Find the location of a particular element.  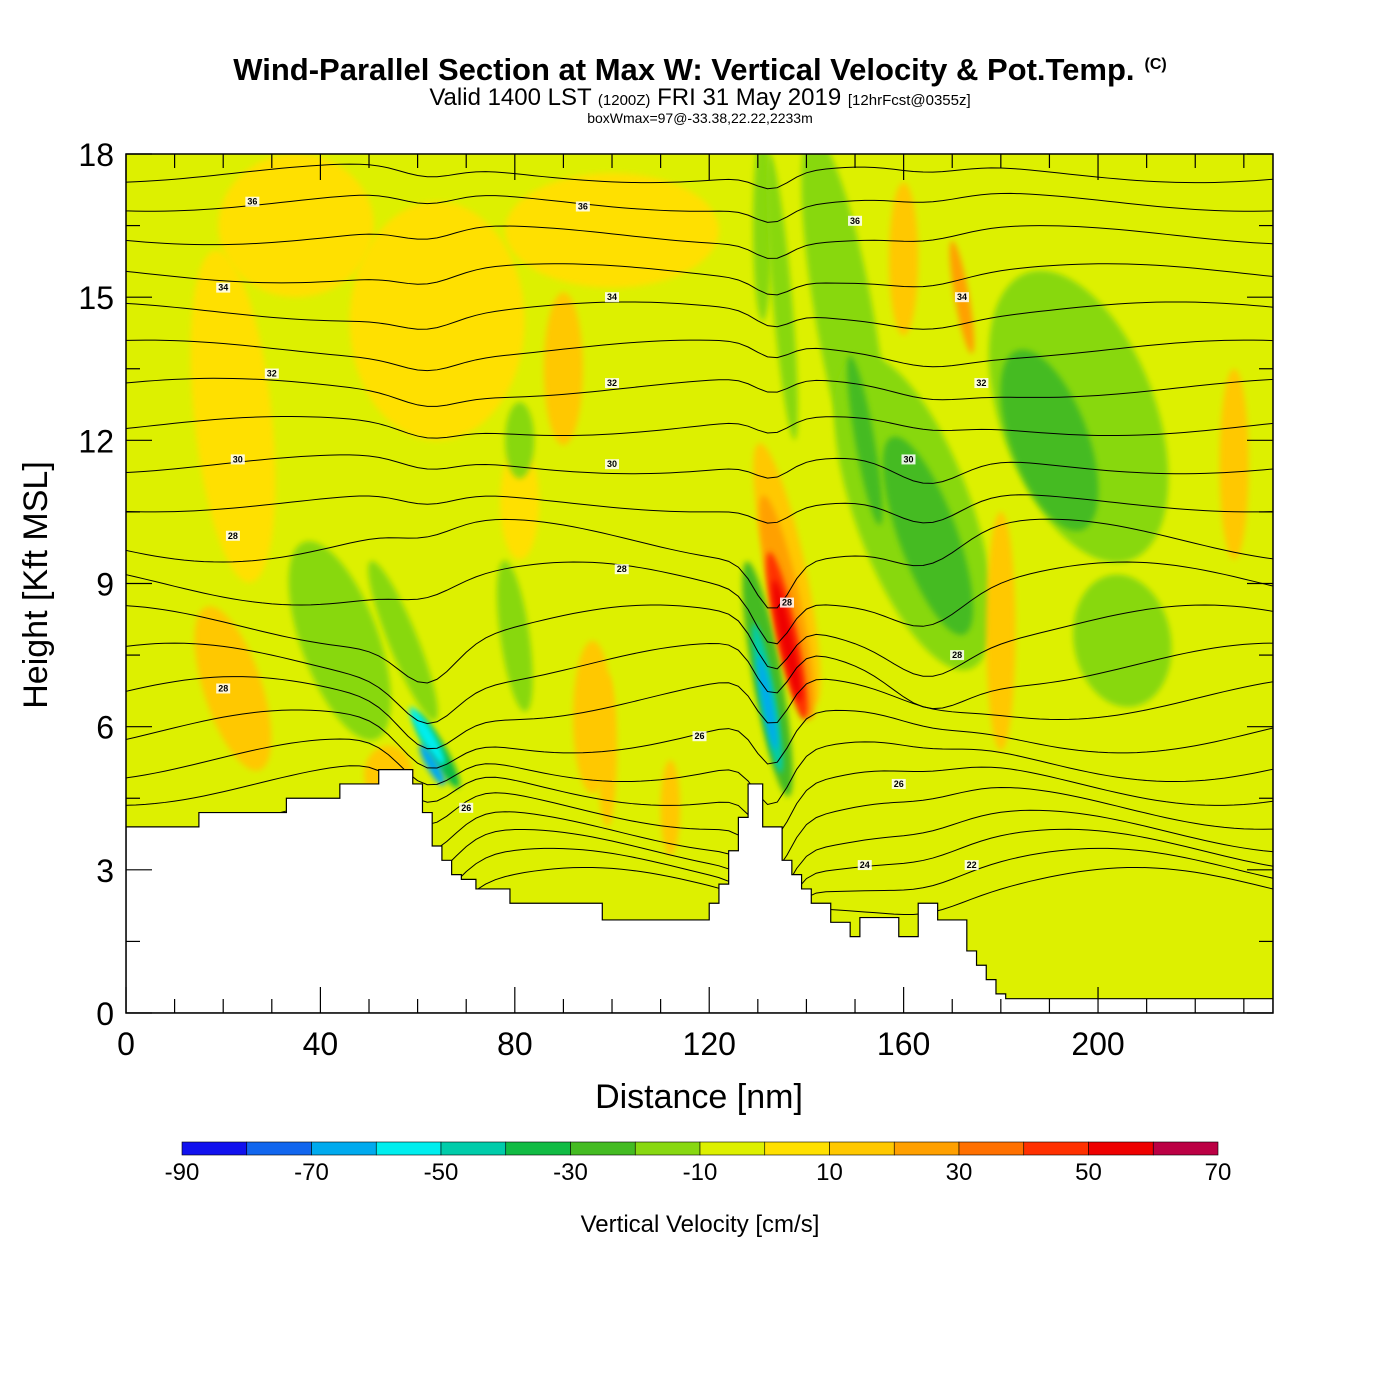

contour-label: 22 is located at coordinates (972, 865).